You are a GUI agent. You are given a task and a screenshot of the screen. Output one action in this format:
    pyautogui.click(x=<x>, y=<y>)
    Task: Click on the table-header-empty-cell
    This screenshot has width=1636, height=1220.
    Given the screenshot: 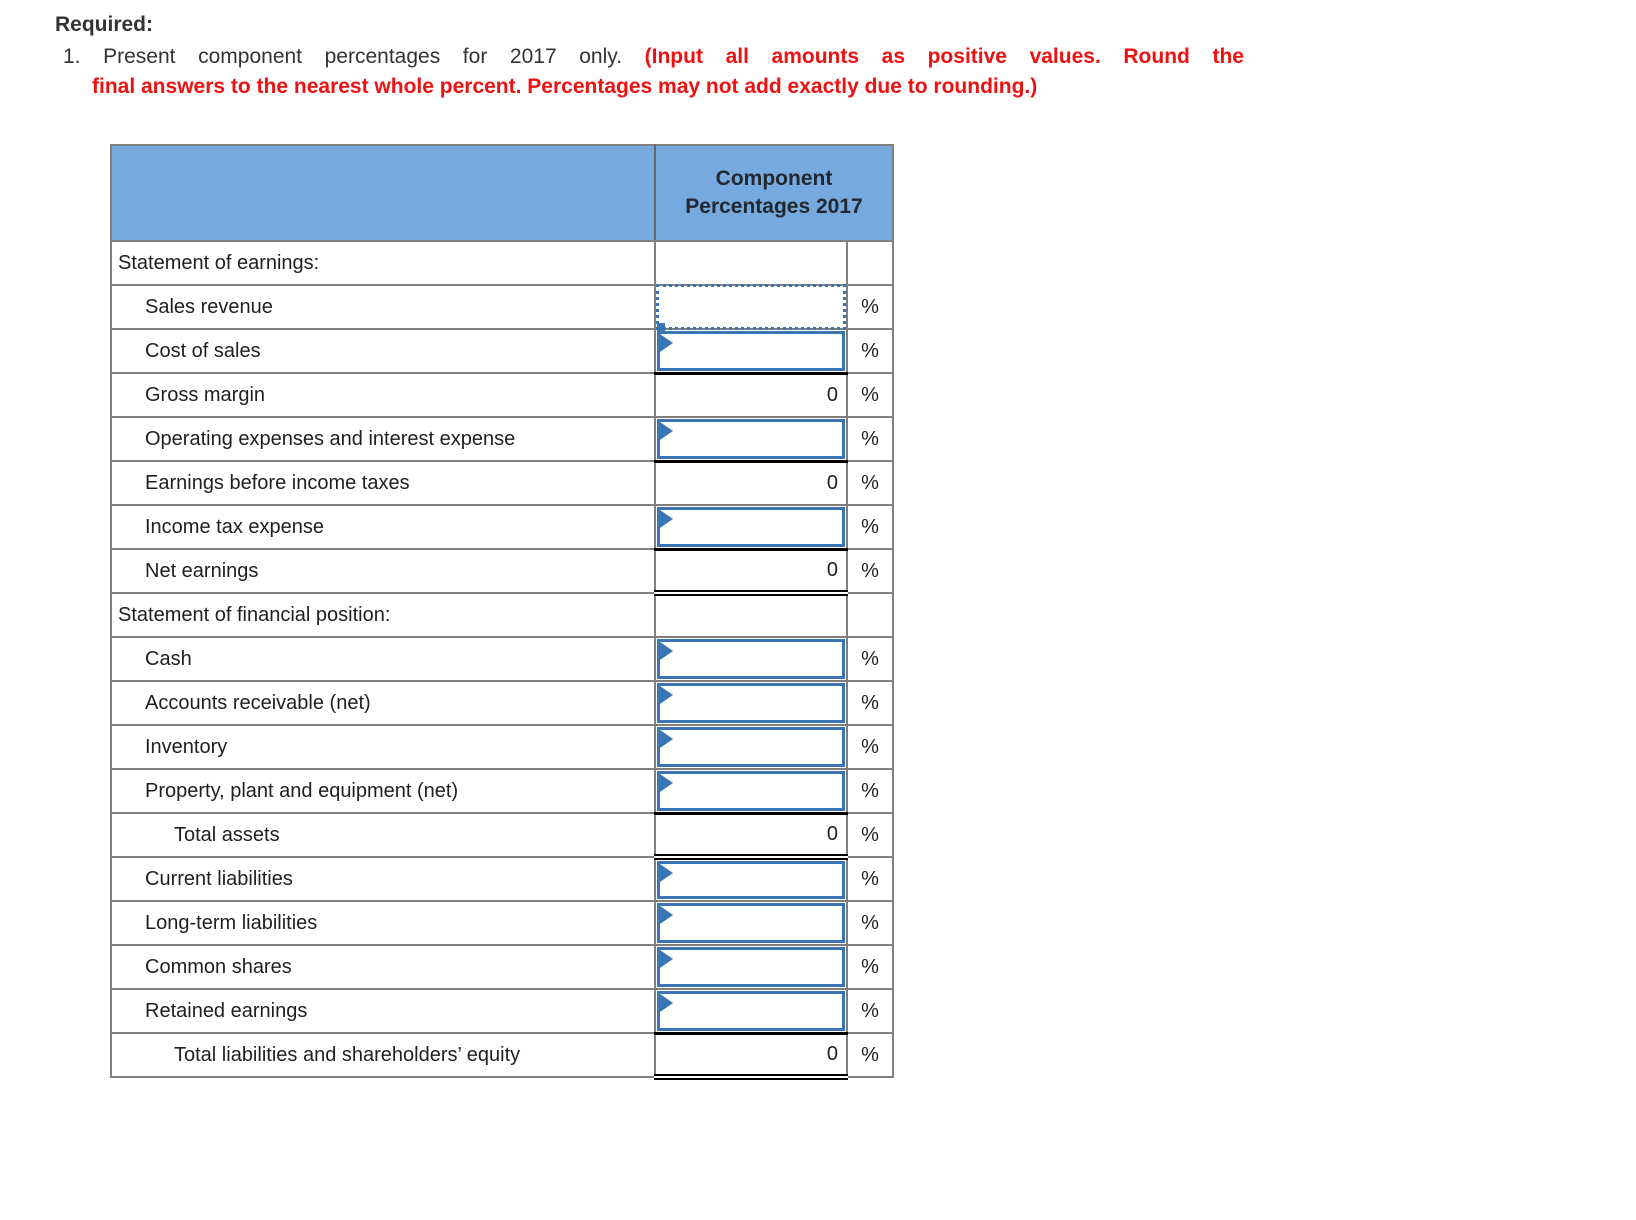 What is the action you would take?
    pyautogui.click(x=383, y=193)
    